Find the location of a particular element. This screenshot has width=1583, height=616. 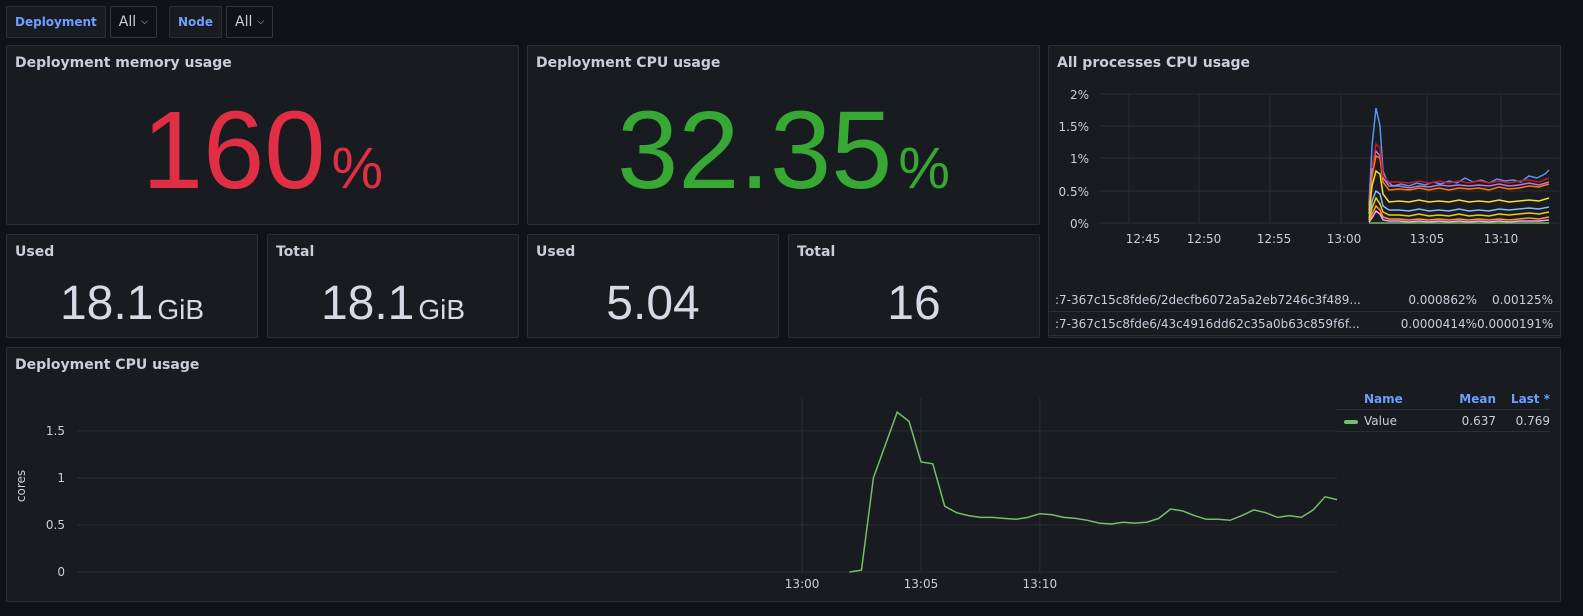

memory-used-panel: Used 18.1 GiB is located at coordinates (132, 286).